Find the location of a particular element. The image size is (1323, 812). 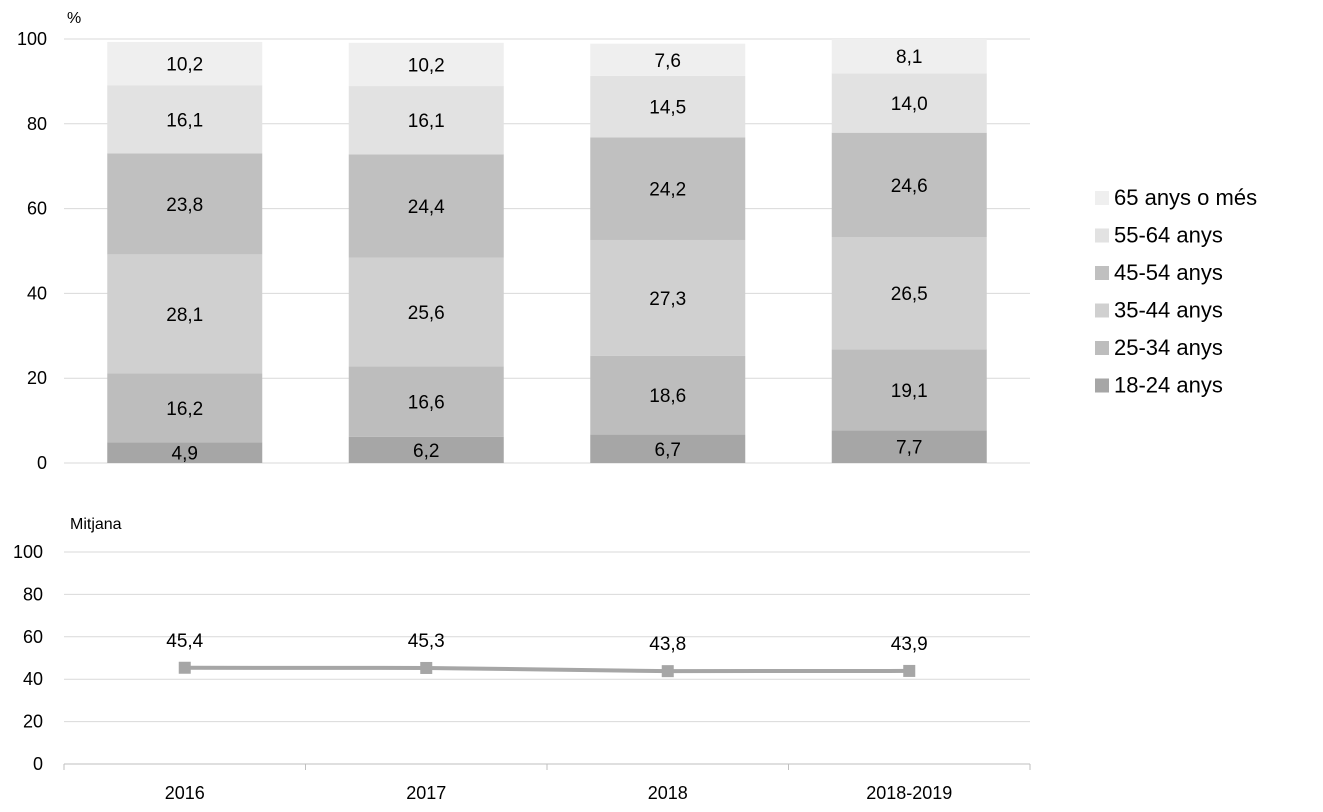

x-category-label: 2018-2019 is located at coordinates (909, 793).